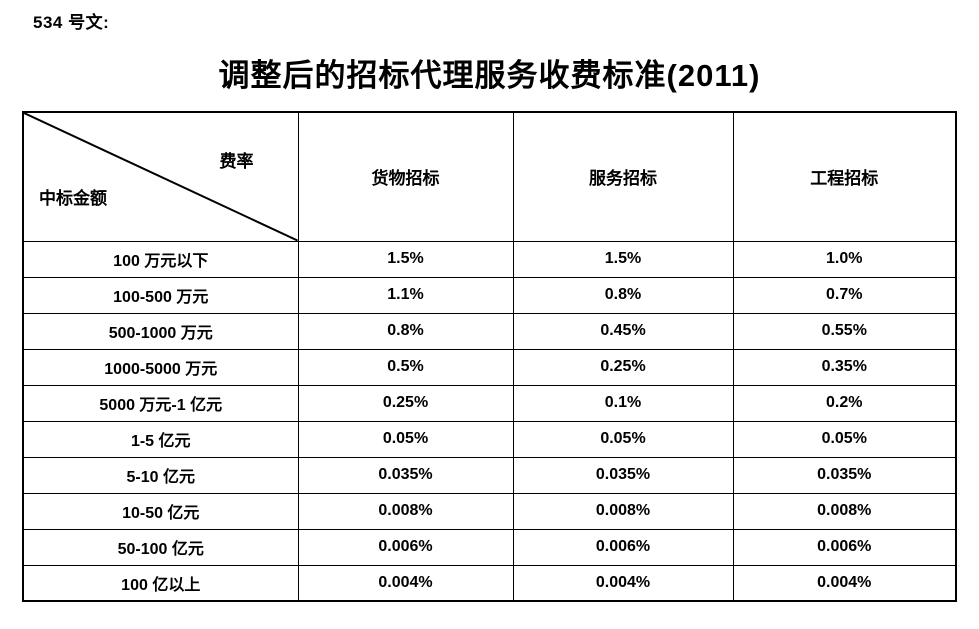 The height and width of the screenshot is (629, 979). Describe the element at coordinates (160, 583) in the screenshot. I see `row-label: 100 亿以上` at that location.